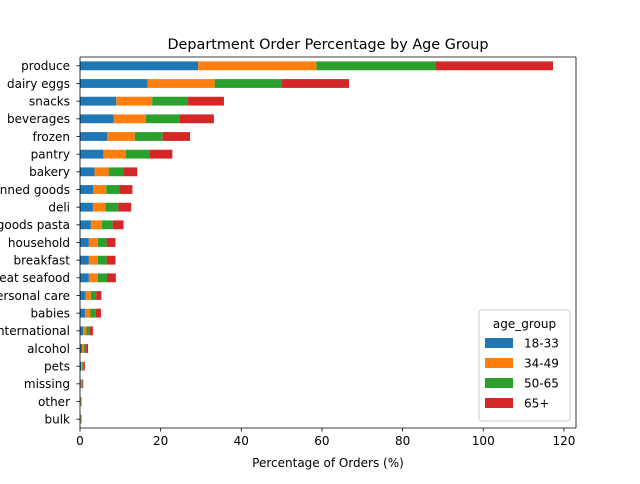  I want to click on y-tick-label-bakery: bakery, so click(49, 172).